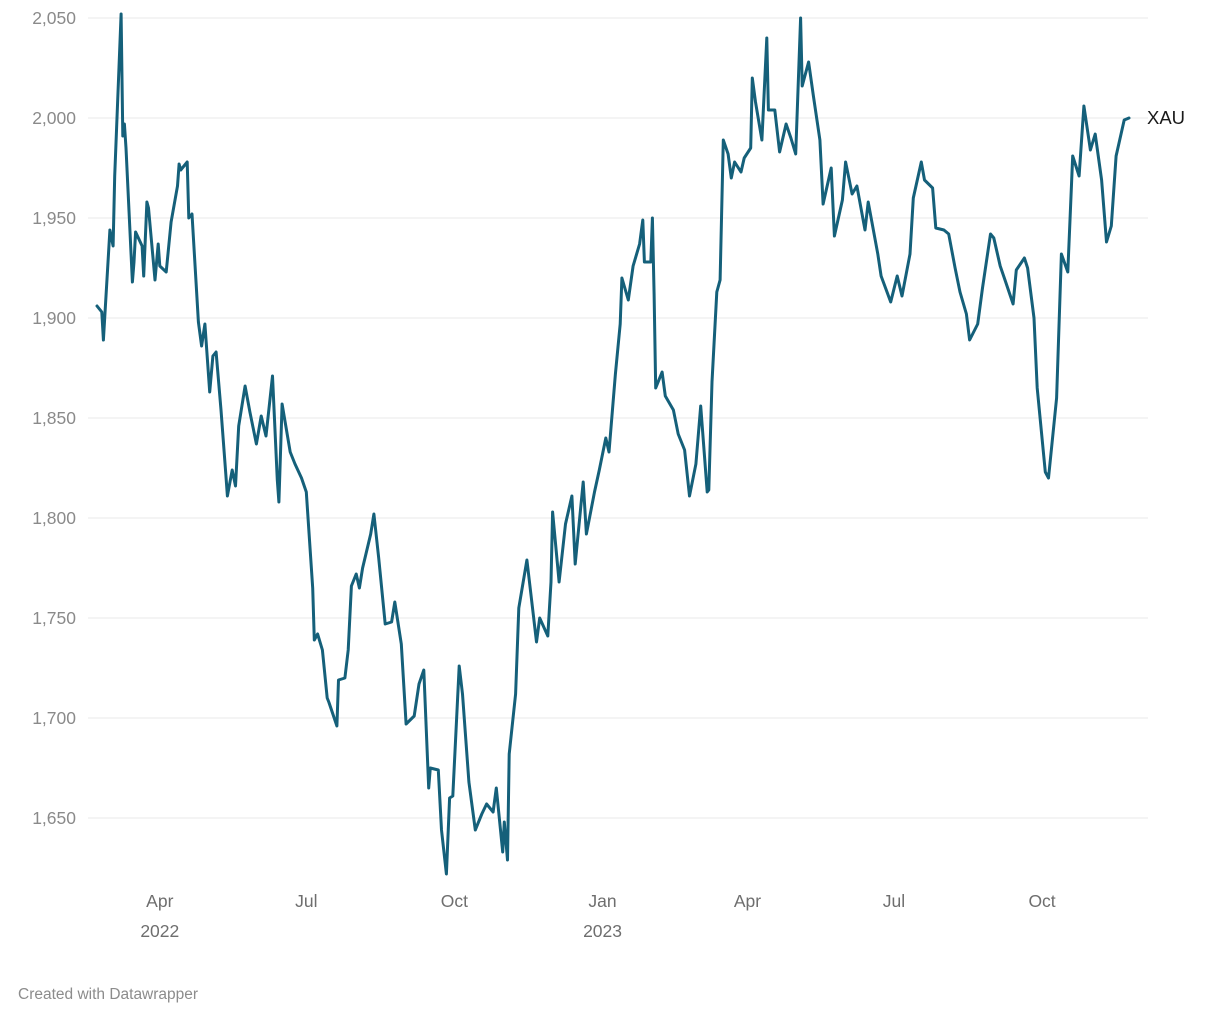 This screenshot has width=1220, height=1020. I want to click on y-axis-tick-label: 1,700, so click(54, 718).